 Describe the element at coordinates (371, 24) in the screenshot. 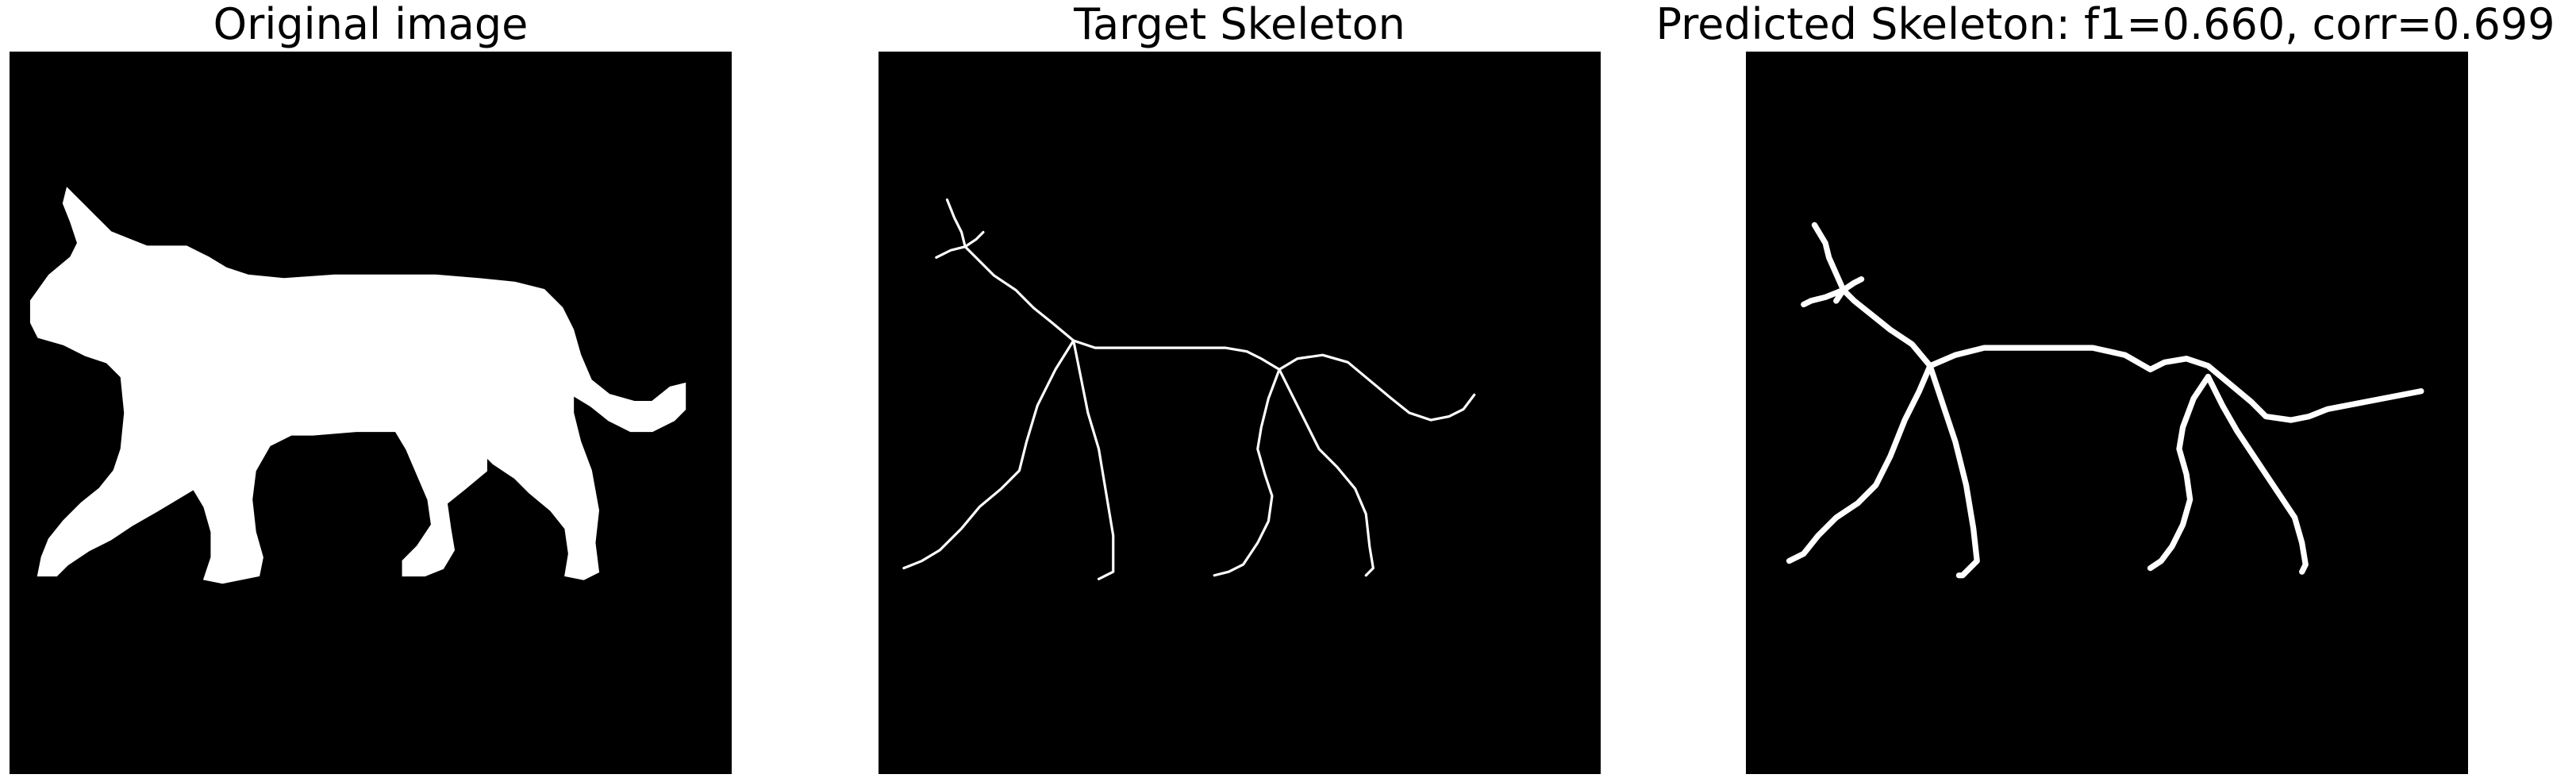

I see `panel-title-original: Original image` at that location.